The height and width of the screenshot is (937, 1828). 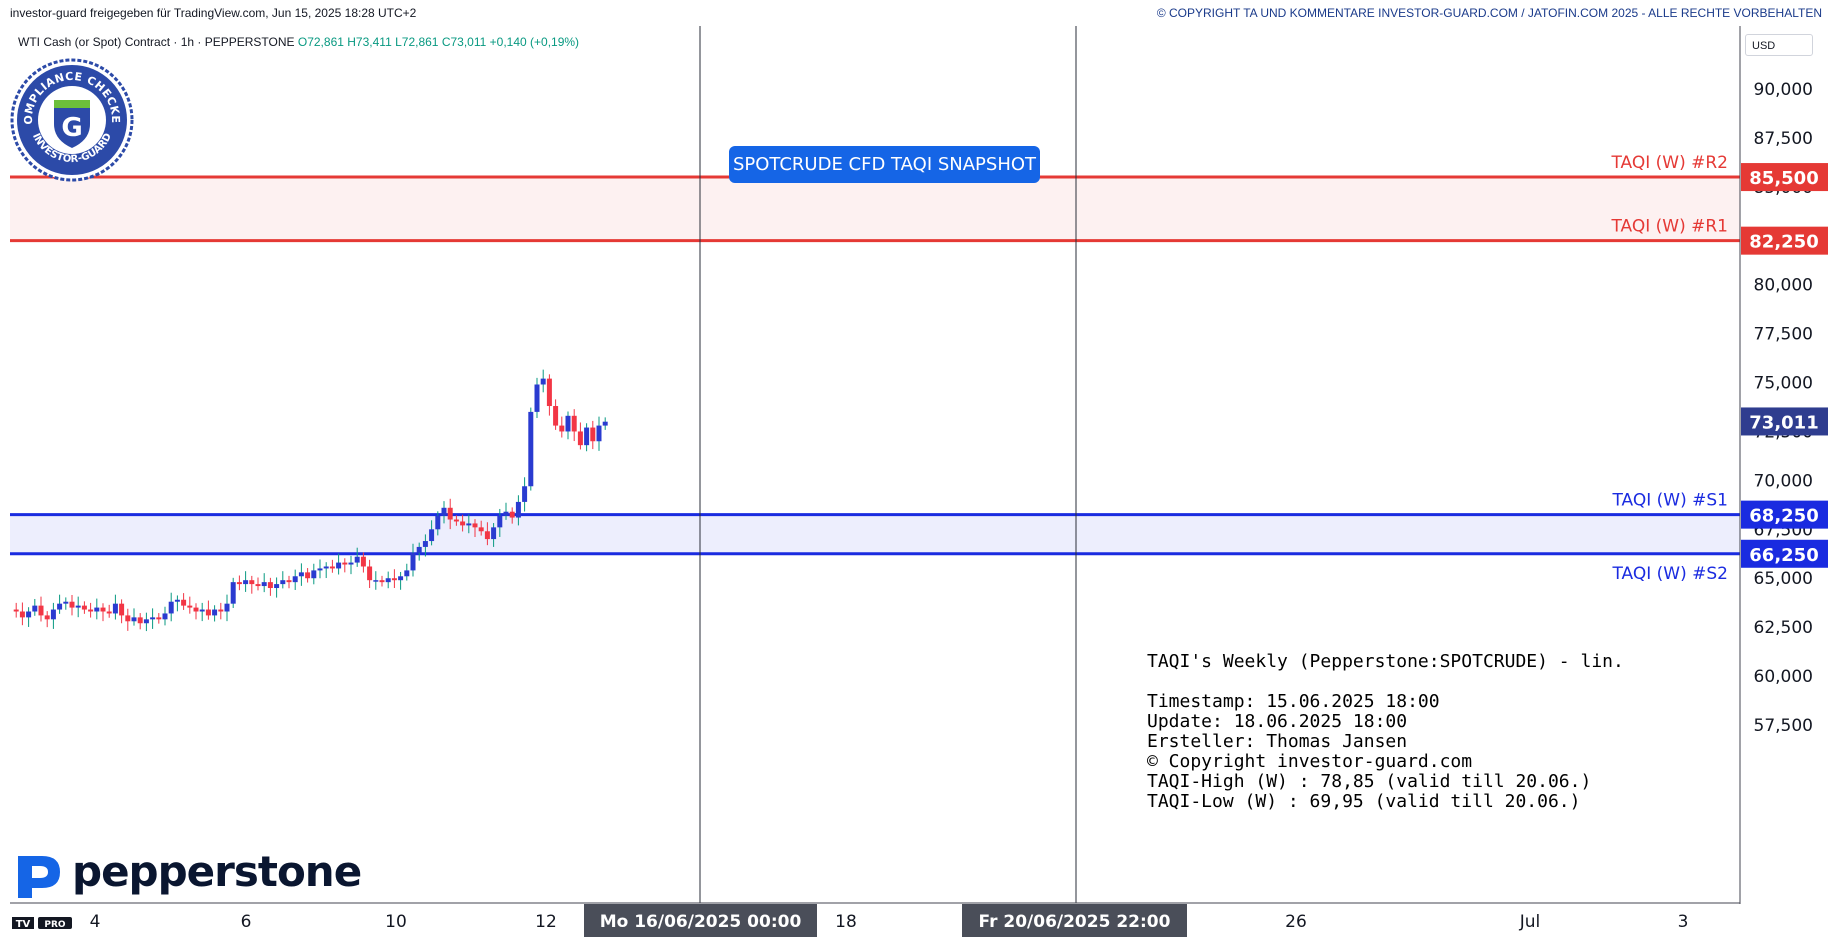 I want to click on y-tick-label: 90,000, so click(x=1783, y=90).